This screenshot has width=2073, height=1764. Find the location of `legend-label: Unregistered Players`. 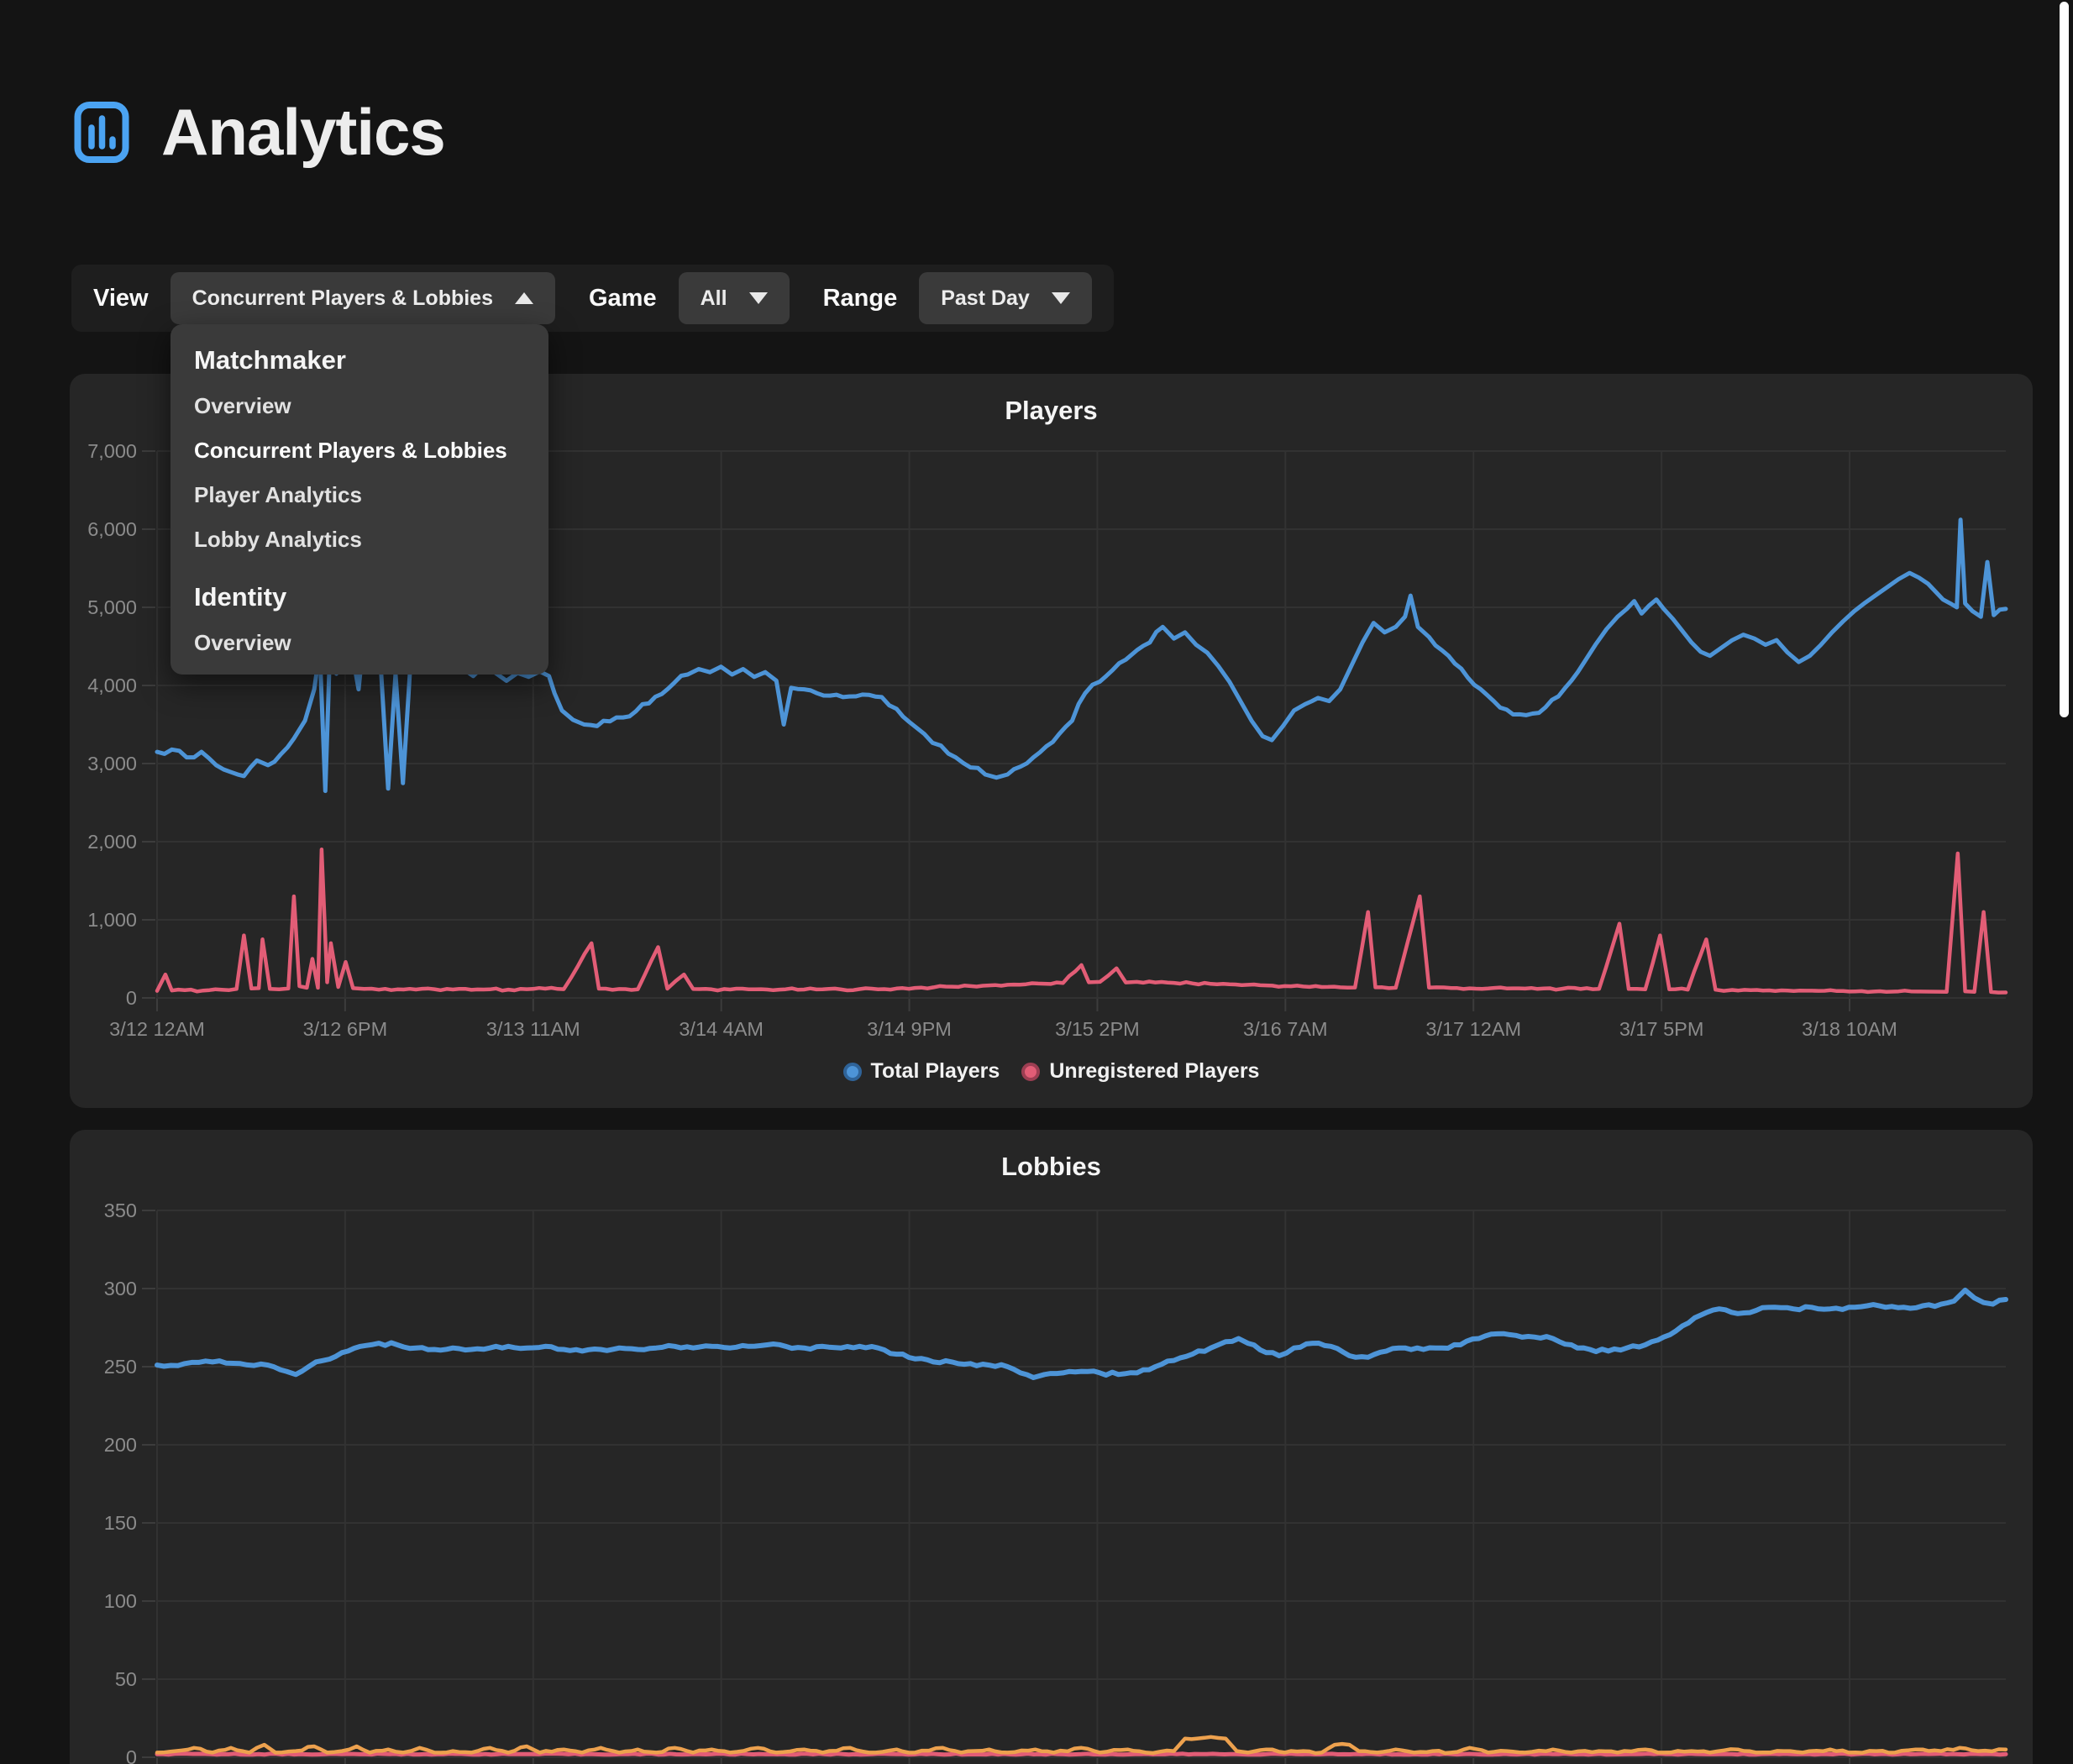

legend-label: Unregistered Players is located at coordinates (1154, 1071).